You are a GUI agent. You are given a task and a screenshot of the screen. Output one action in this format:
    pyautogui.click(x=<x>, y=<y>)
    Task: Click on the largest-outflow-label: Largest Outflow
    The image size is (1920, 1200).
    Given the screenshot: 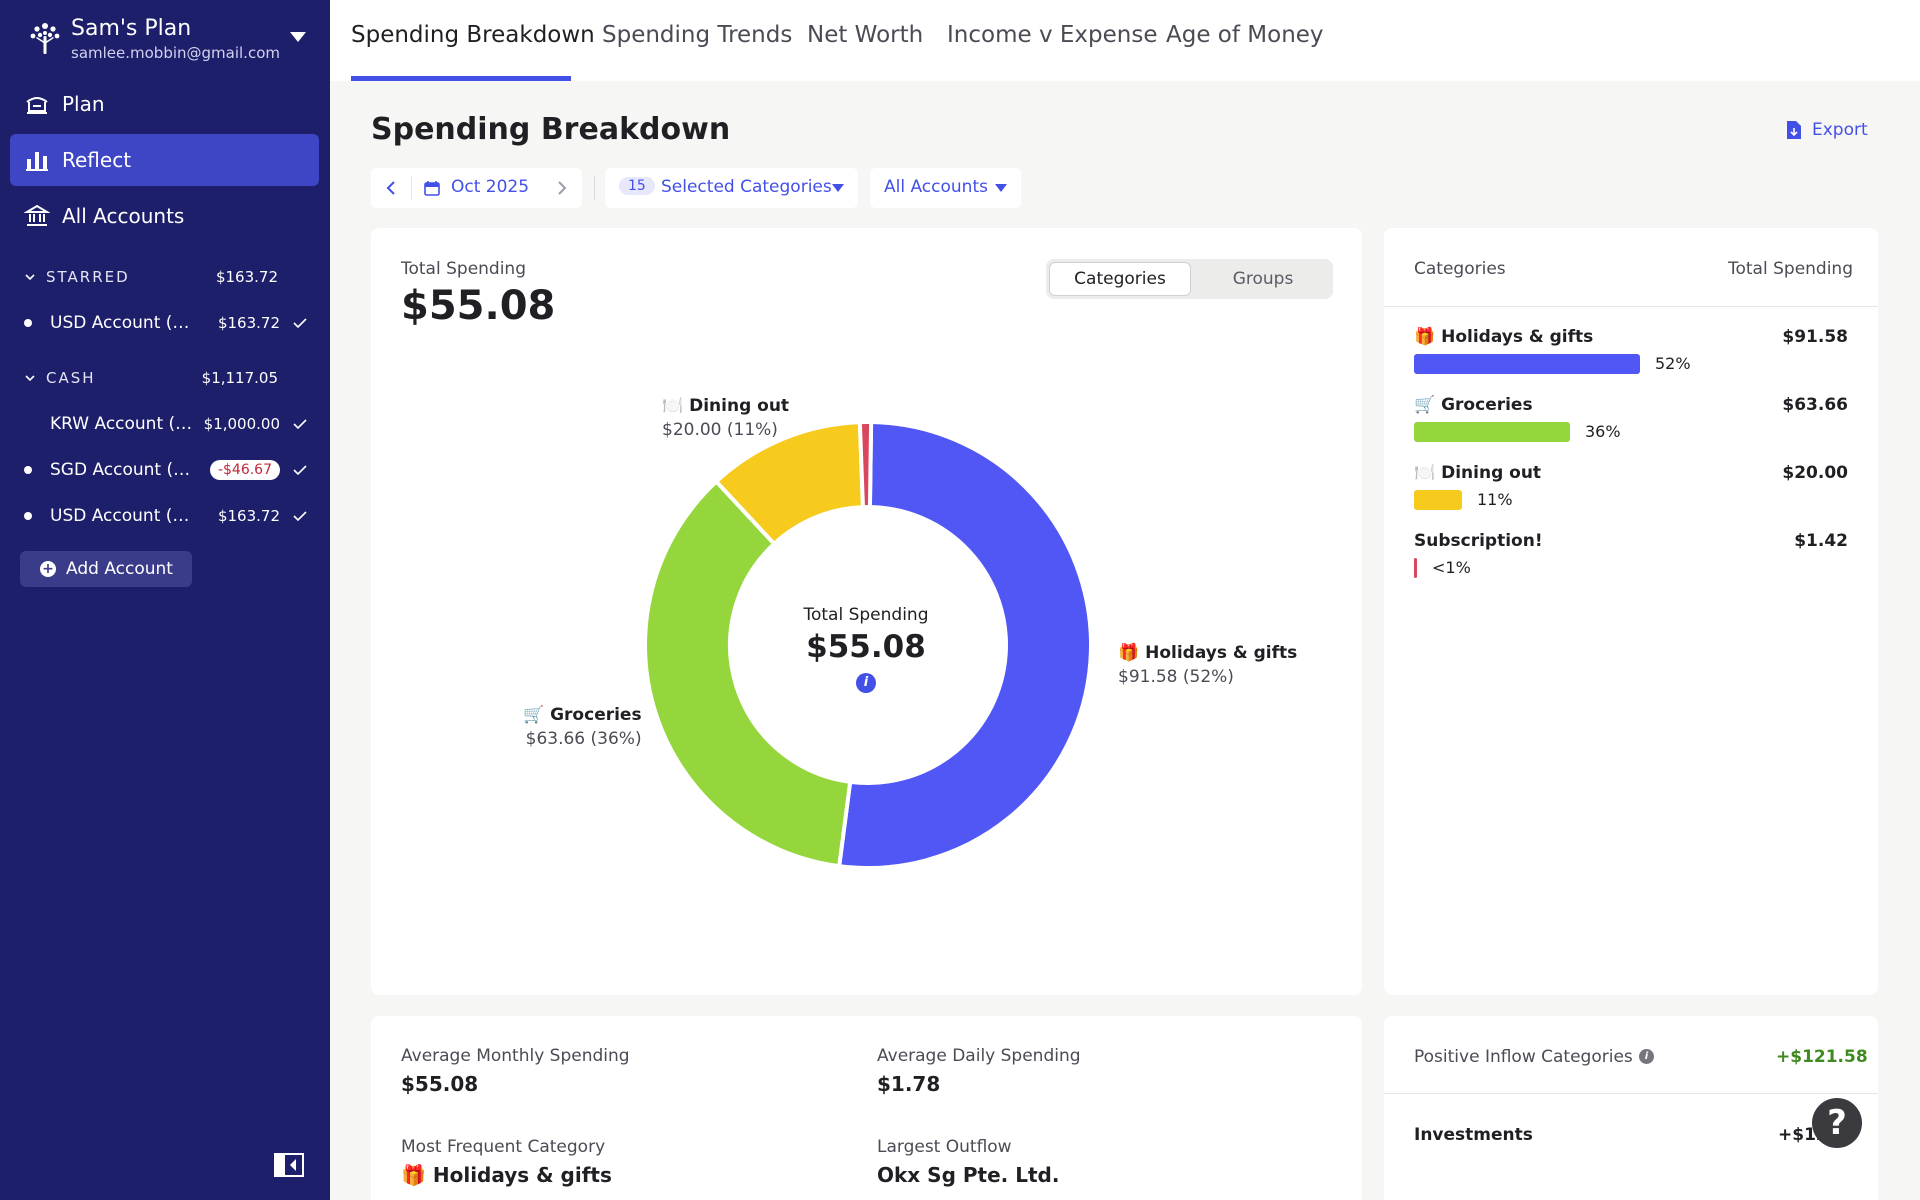 What is the action you would take?
    pyautogui.click(x=944, y=1147)
    